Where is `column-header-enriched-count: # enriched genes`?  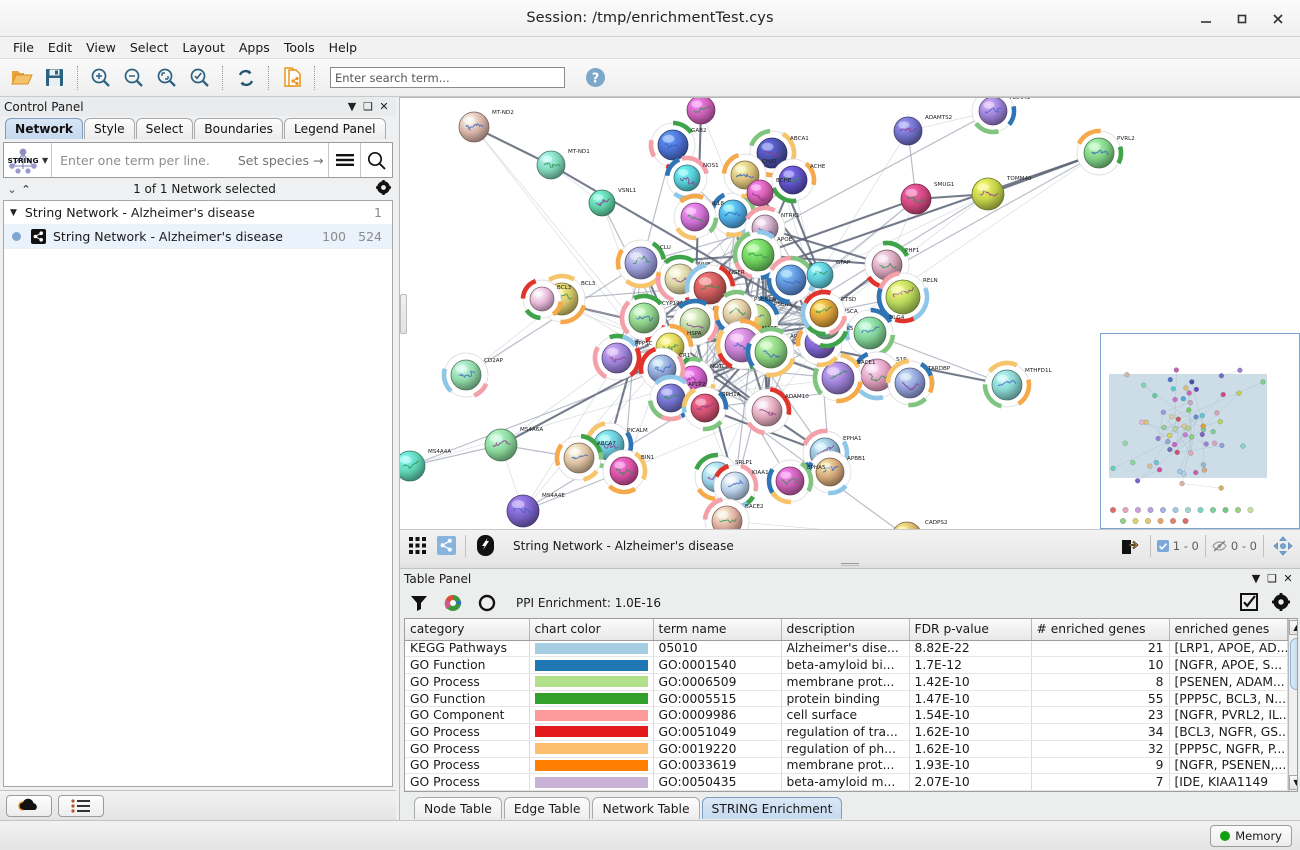
column-header-enriched-count: # enriched genes is located at coordinates (1100, 630).